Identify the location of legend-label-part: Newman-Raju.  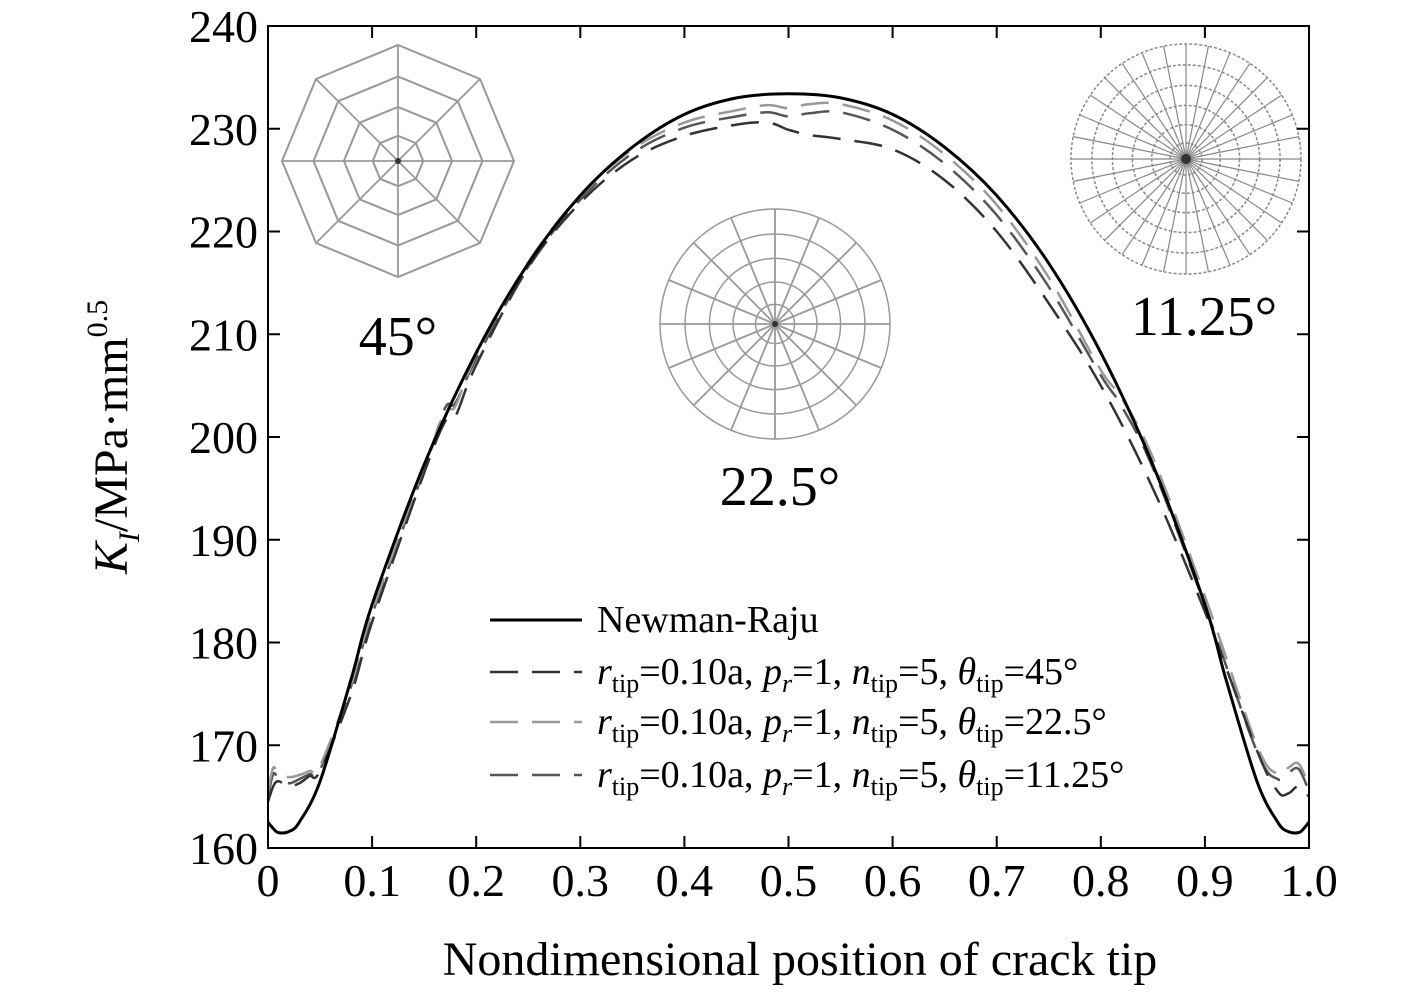
(708, 620).